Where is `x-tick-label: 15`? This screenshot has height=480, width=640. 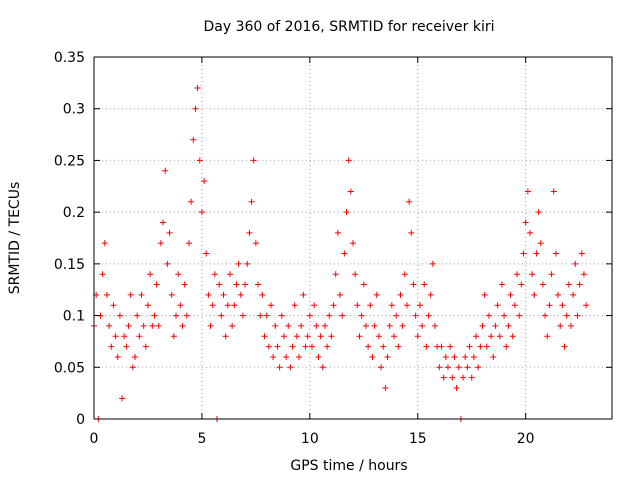
x-tick-label: 15 is located at coordinates (418, 439).